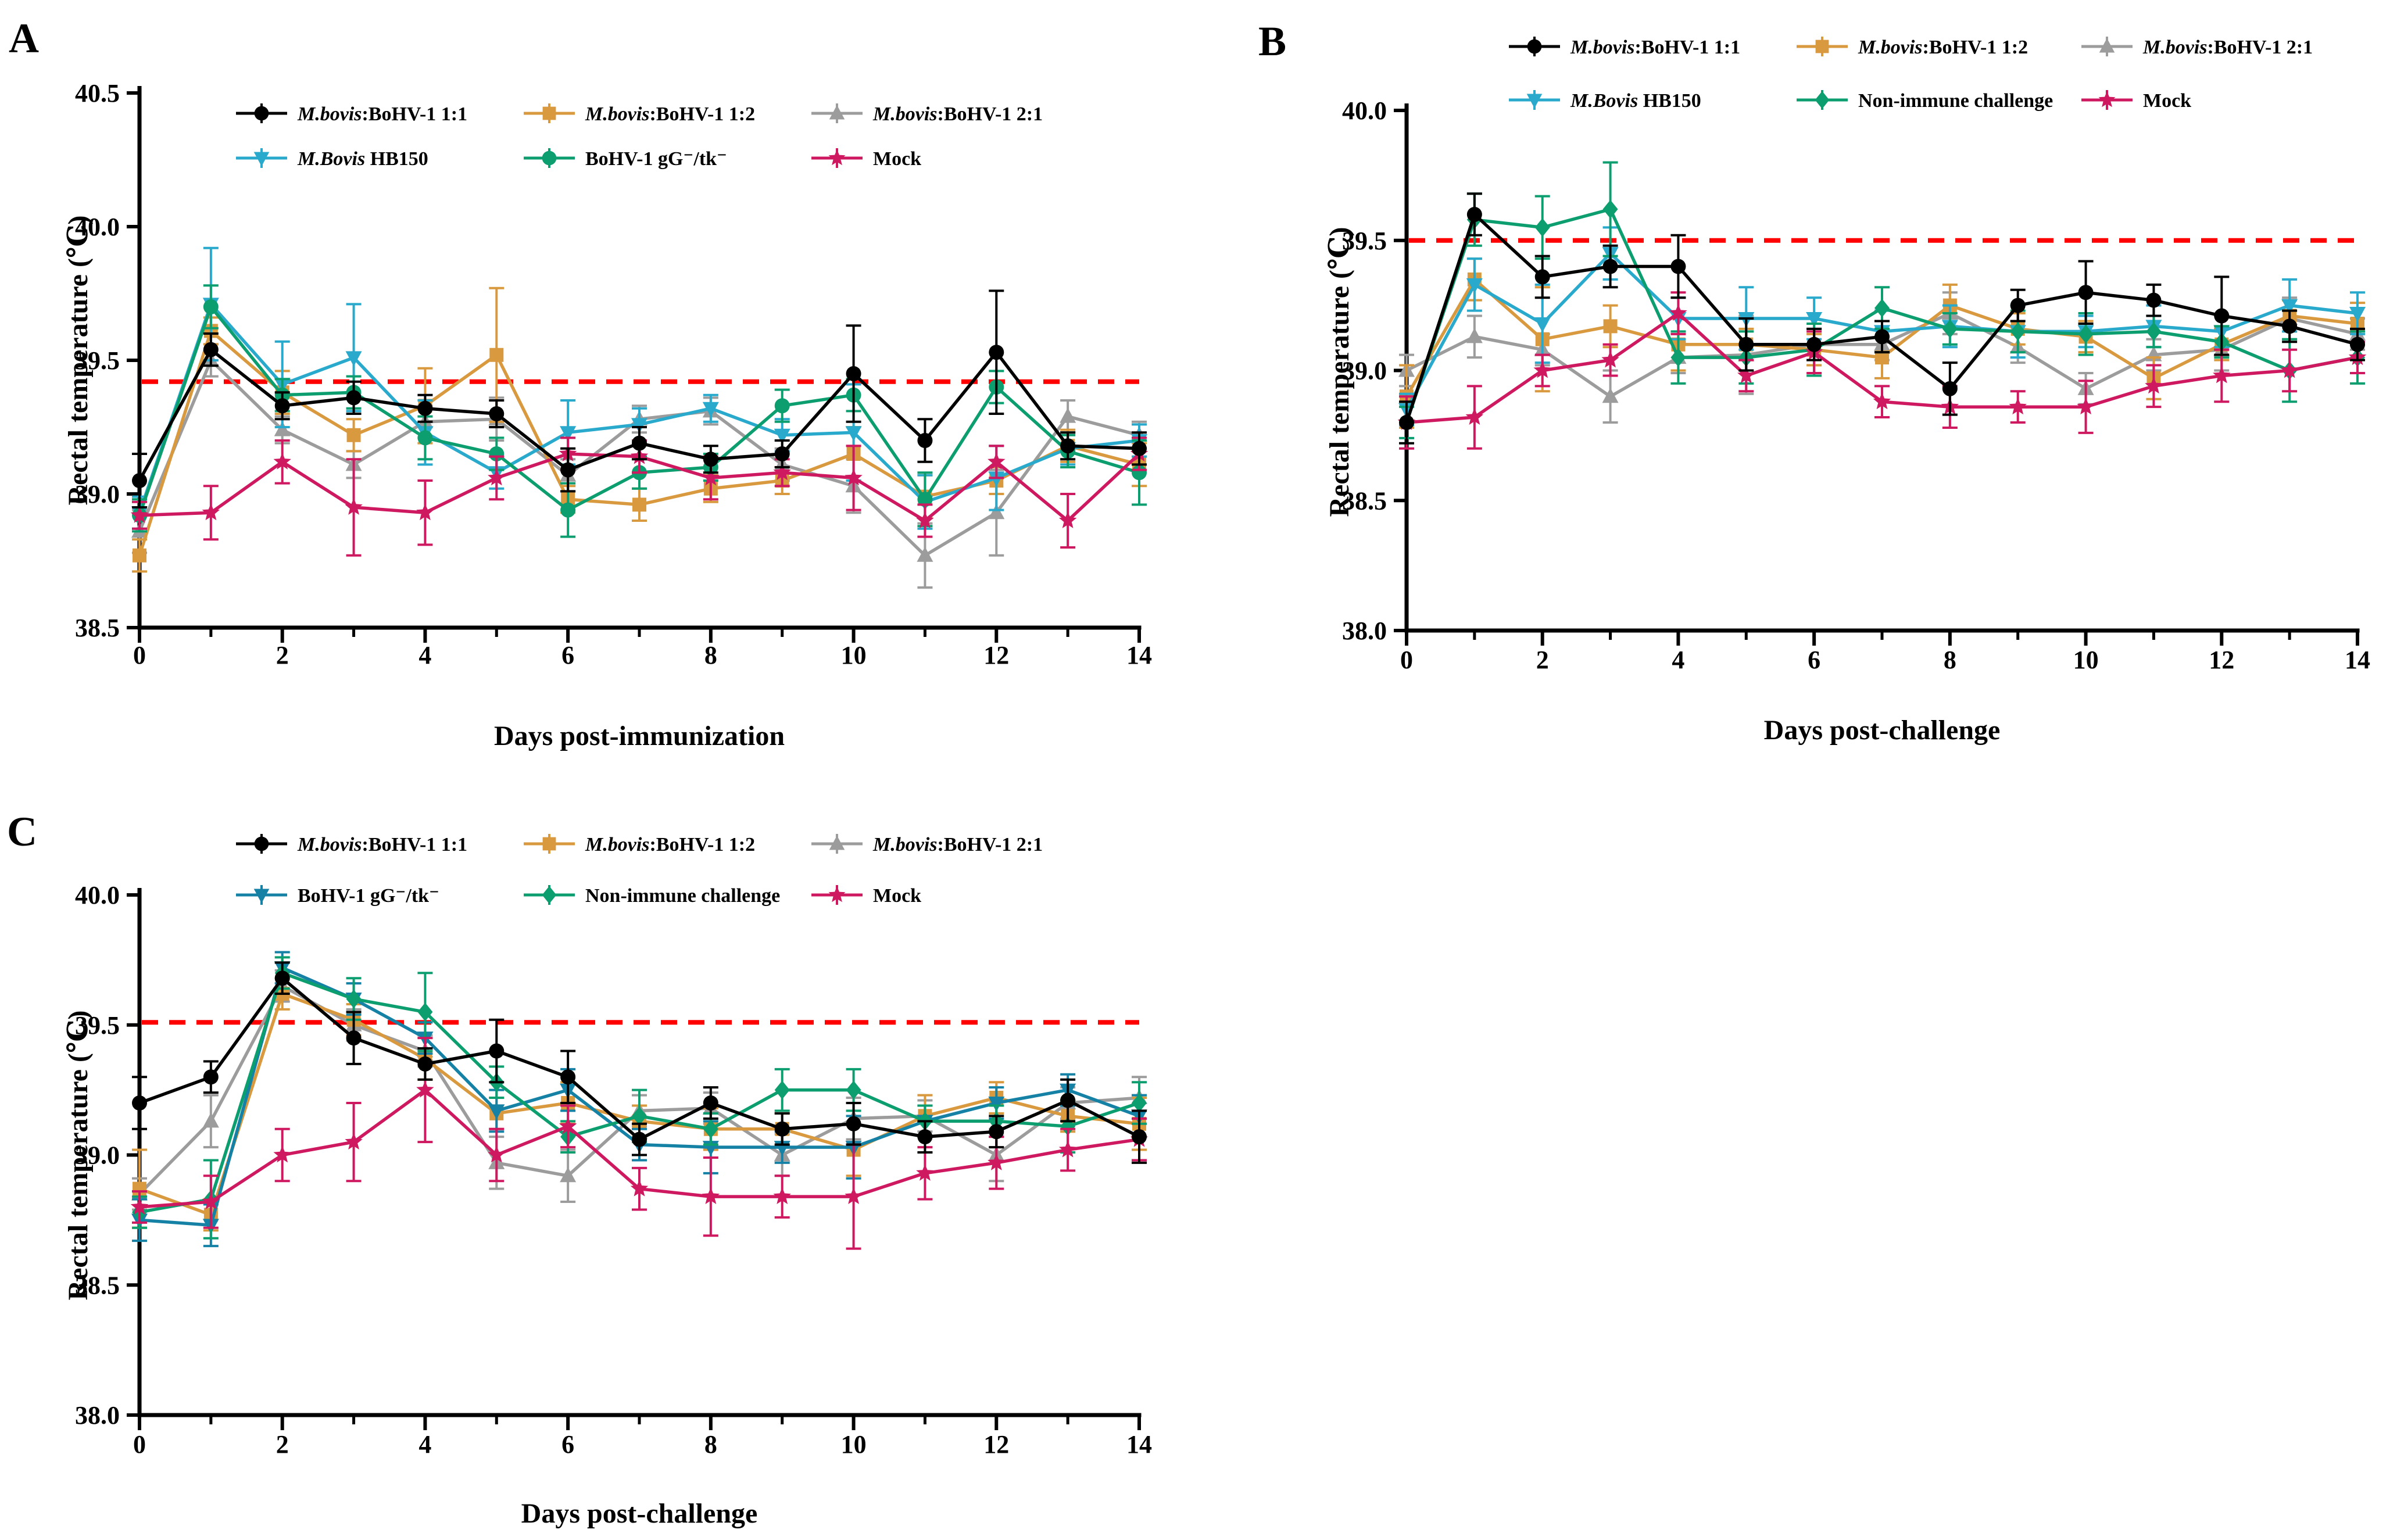  I want to click on panel-letter-C: C, so click(22, 831).